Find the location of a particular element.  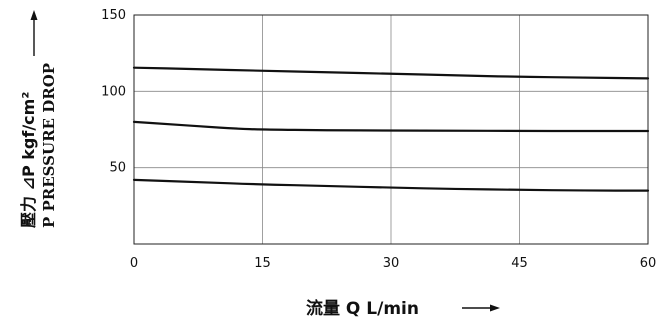

x-tick-label: 60 is located at coordinates (648, 263).